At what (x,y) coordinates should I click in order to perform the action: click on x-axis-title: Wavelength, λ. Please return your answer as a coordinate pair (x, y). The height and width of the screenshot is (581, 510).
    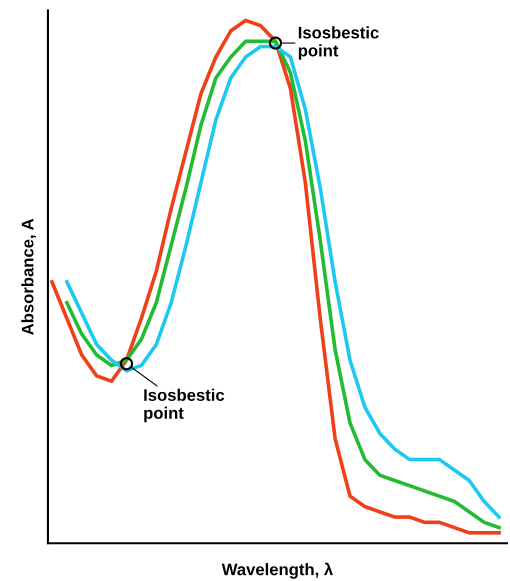
    Looking at the image, I should click on (277, 570).